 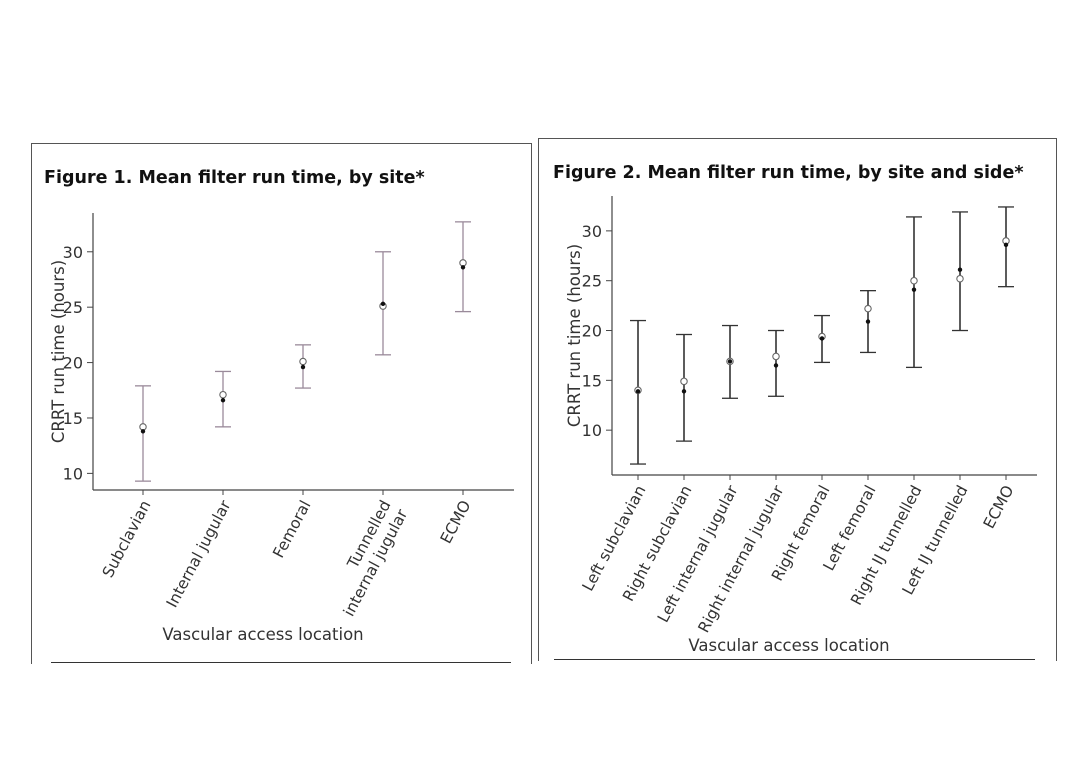 I want to click on x-category-label-line: ECMO, so click(x=999, y=506).